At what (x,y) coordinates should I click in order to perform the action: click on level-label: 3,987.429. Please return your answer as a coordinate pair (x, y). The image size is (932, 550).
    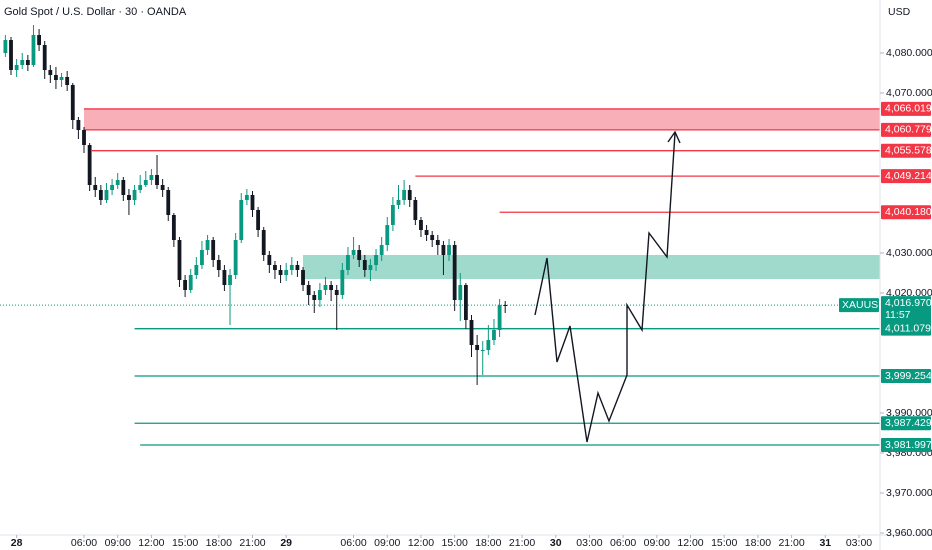
    Looking at the image, I should click on (908, 423).